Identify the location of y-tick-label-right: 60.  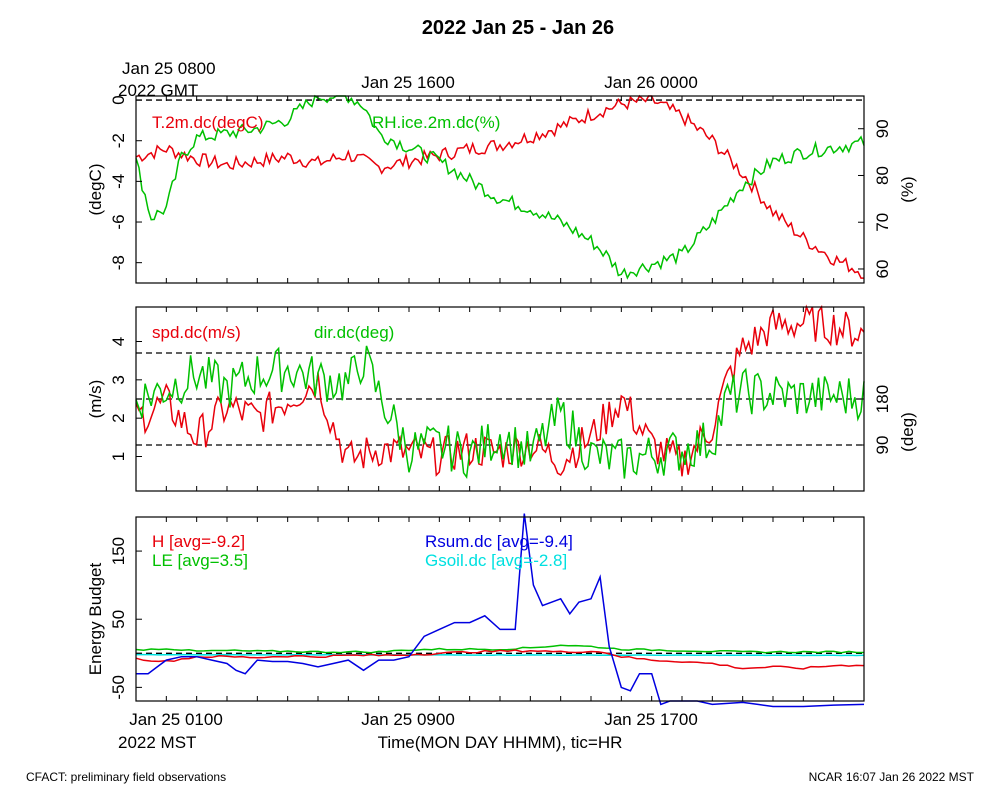
(882, 269).